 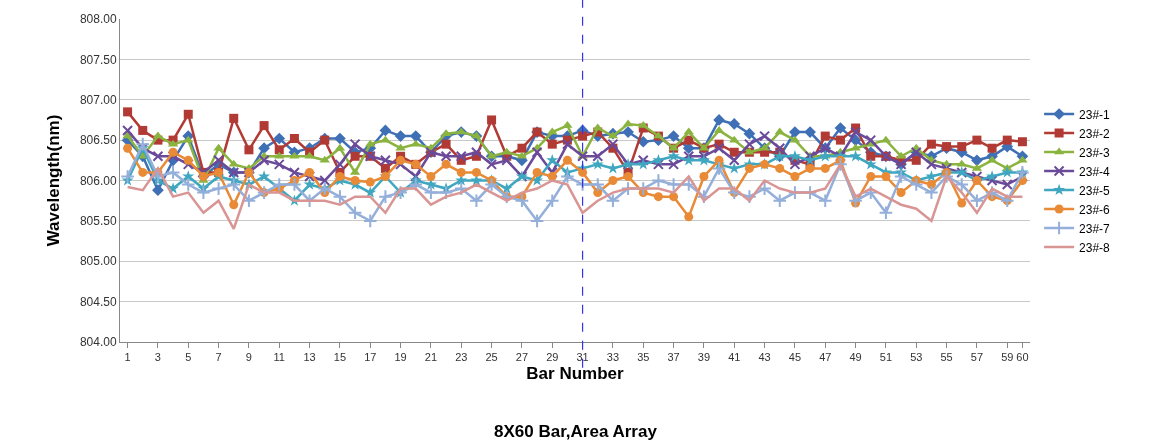 I want to click on y-tick-label: 805.50, so click(x=98, y=221).